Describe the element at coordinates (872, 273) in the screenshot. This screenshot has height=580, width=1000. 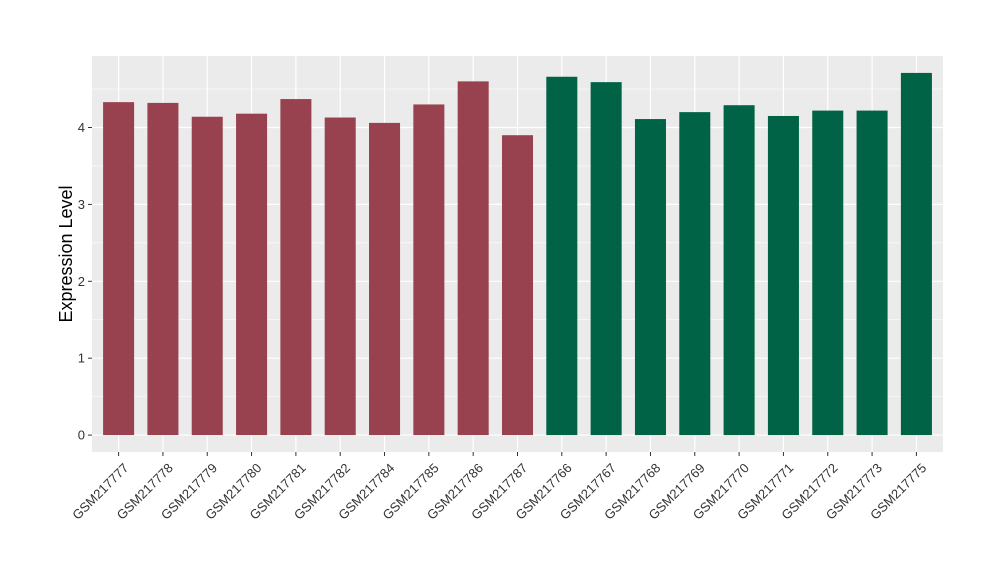
I see `bar-GSM217773` at that location.